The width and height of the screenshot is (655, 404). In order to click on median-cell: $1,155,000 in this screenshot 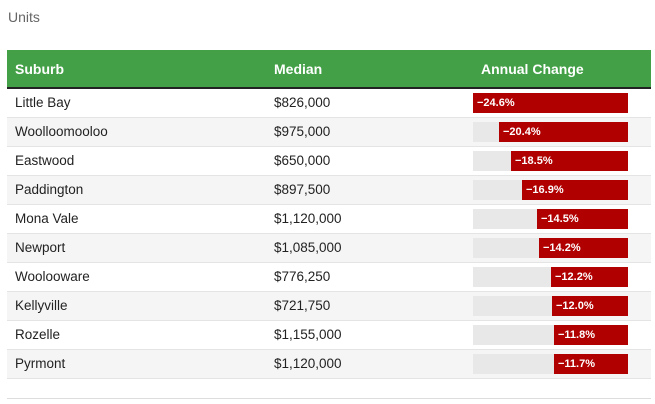, I will do `click(308, 334)`.